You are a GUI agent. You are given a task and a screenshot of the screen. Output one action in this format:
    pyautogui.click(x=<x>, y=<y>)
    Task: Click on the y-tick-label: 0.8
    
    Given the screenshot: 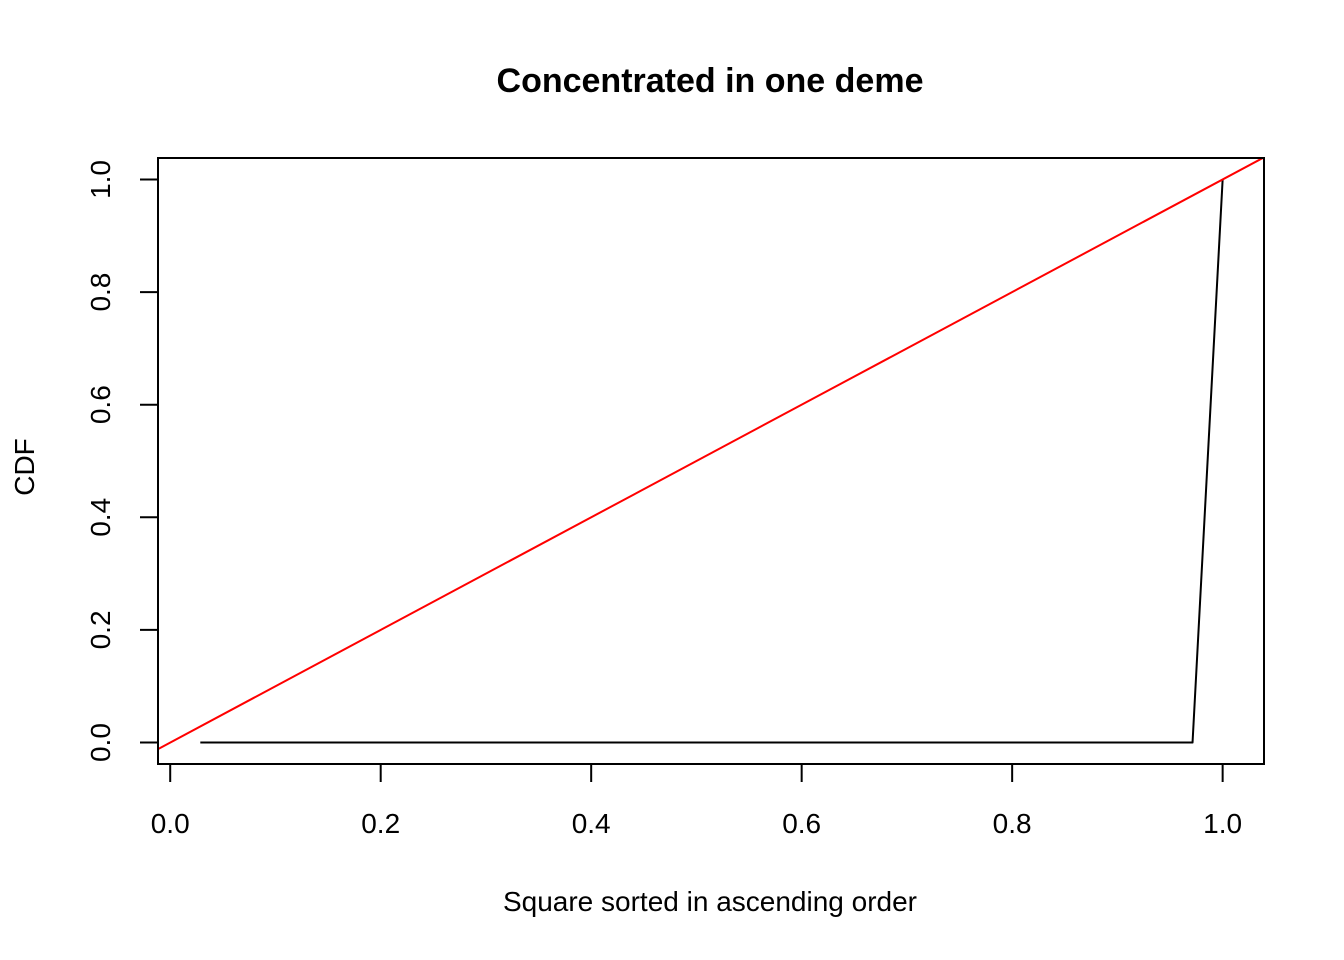 What is the action you would take?
    pyautogui.click(x=100, y=292)
    